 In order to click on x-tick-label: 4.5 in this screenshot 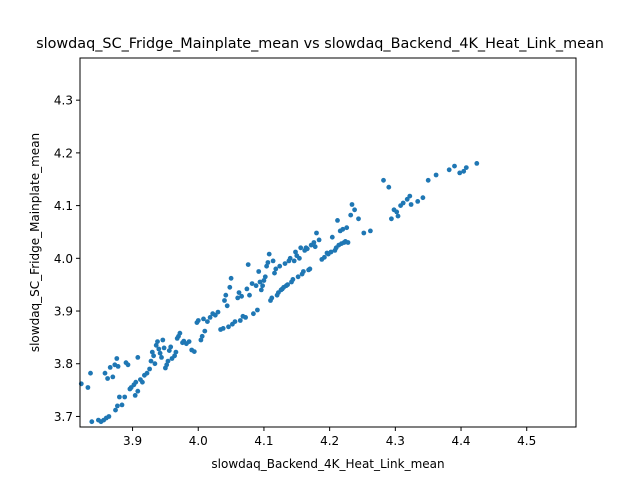, I will do `click(526, 441)`.